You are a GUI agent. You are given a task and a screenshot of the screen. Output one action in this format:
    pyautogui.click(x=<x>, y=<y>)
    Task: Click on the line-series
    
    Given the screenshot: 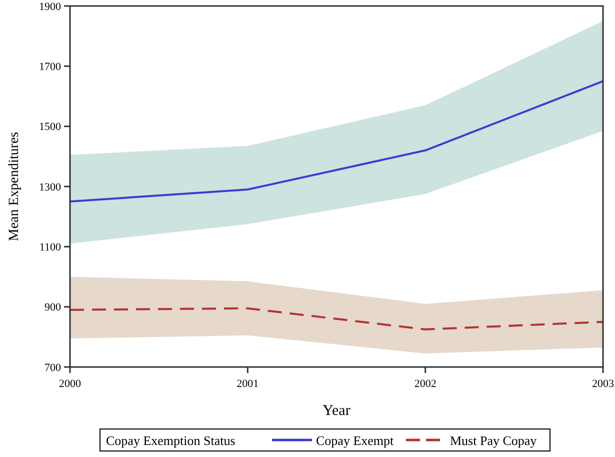 What is the action you would take?
    pyautogui.click(x=336, y=318)
    